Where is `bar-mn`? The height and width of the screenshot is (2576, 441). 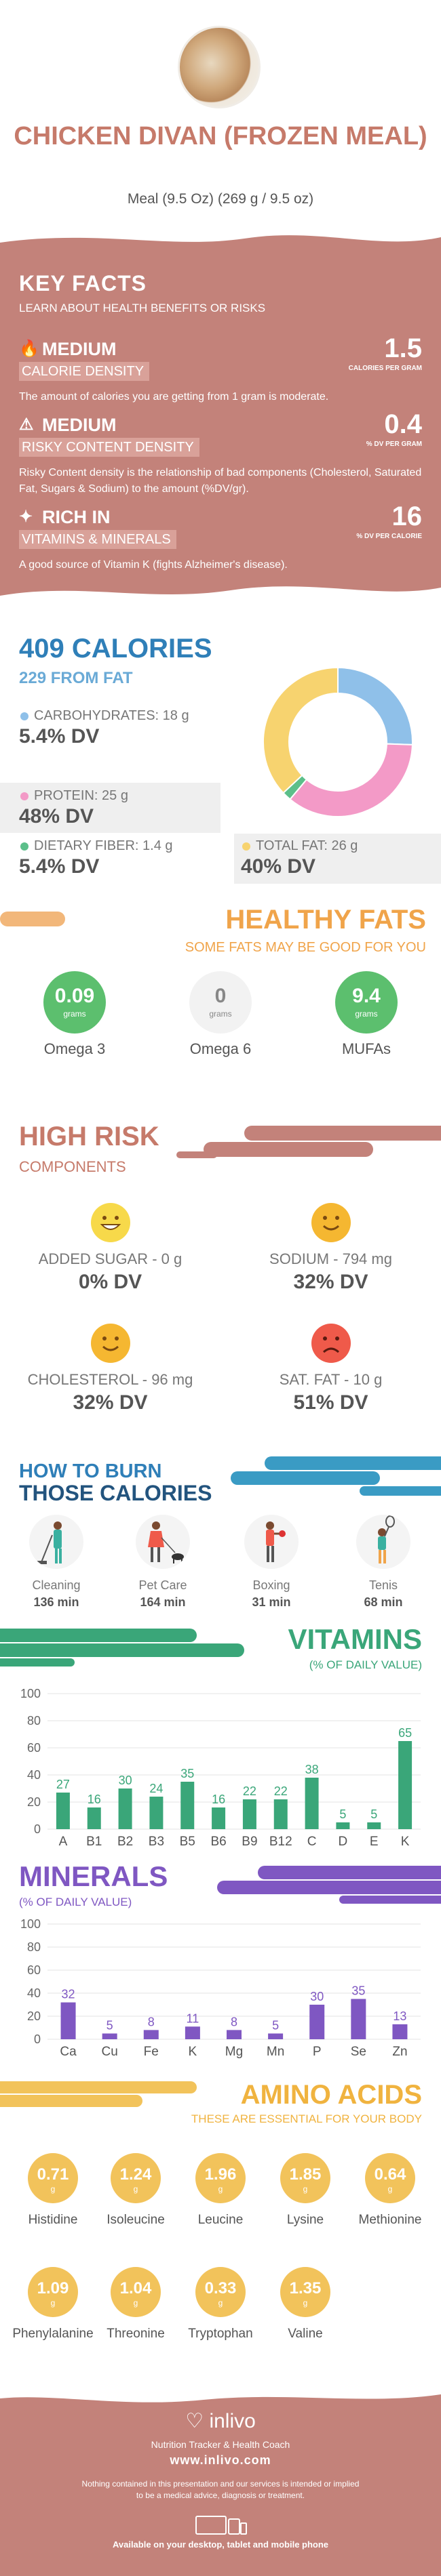 bar-mn is located at coordinates (276, 2036).